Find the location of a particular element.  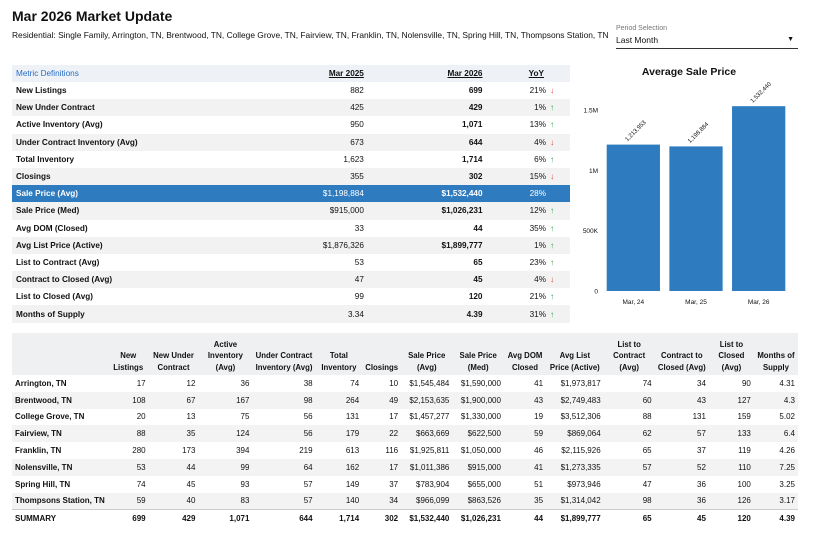

col-header: New Under Contract is located at coordinates (173, 354).